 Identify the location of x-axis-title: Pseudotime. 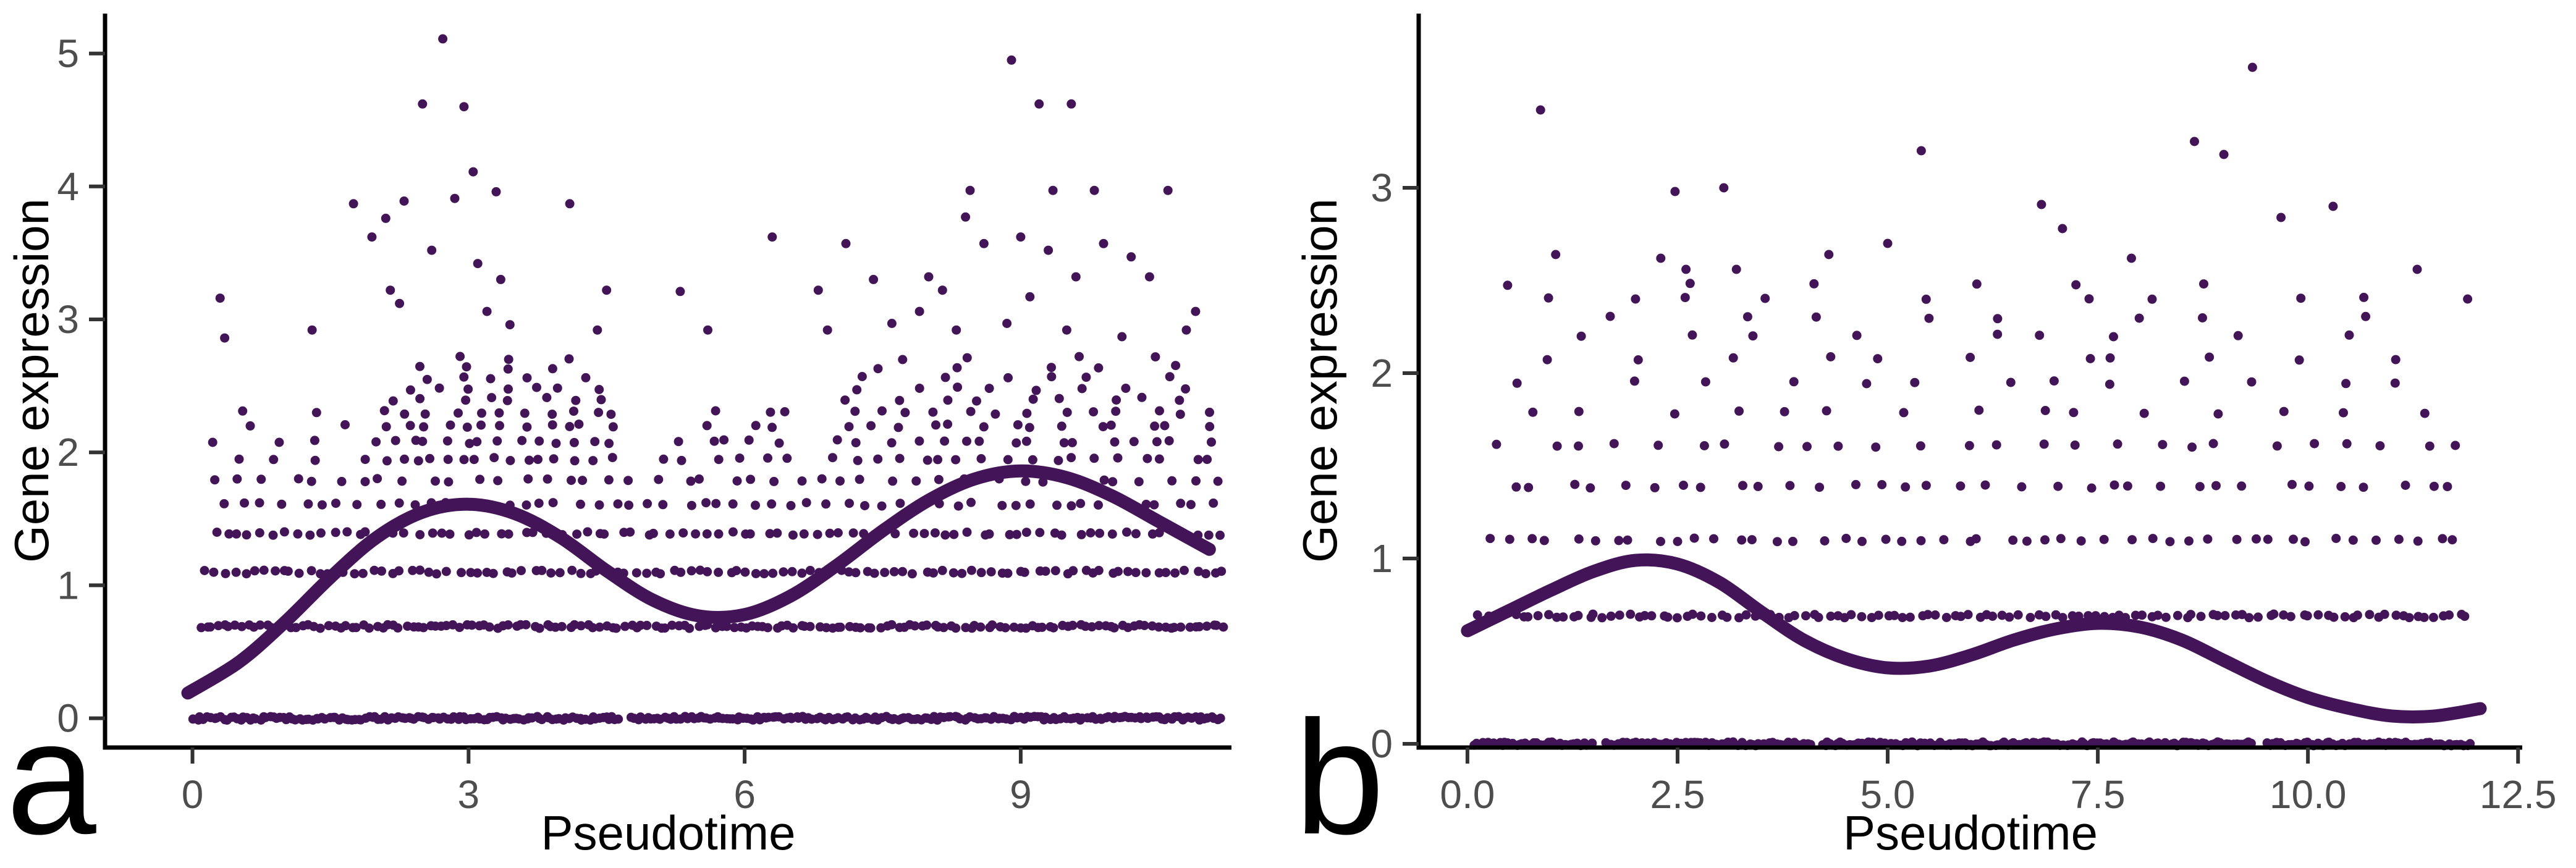
(1970, 833).